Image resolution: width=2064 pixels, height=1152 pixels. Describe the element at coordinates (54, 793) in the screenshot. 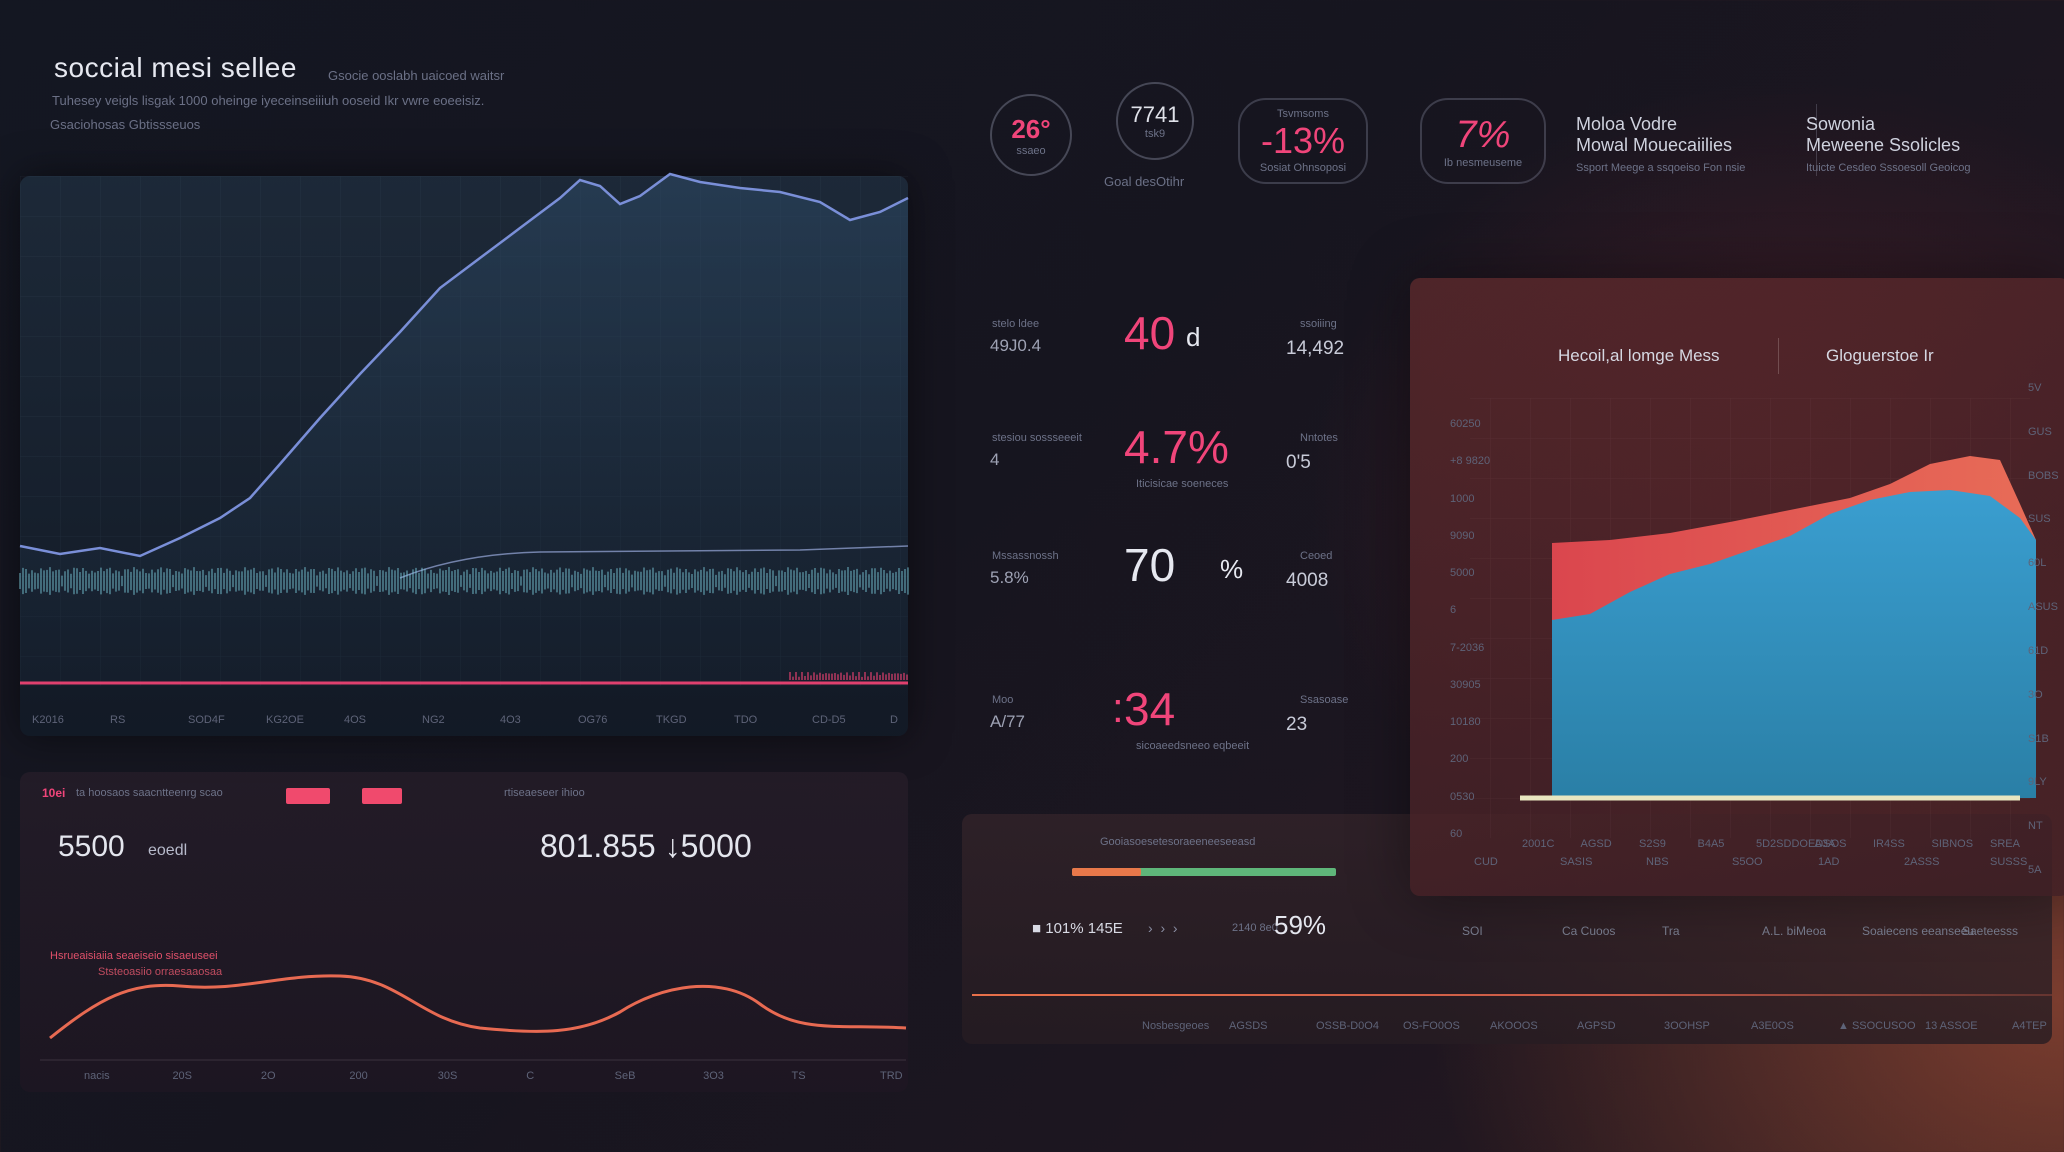

I see `legend-label: 10ei` at that location.